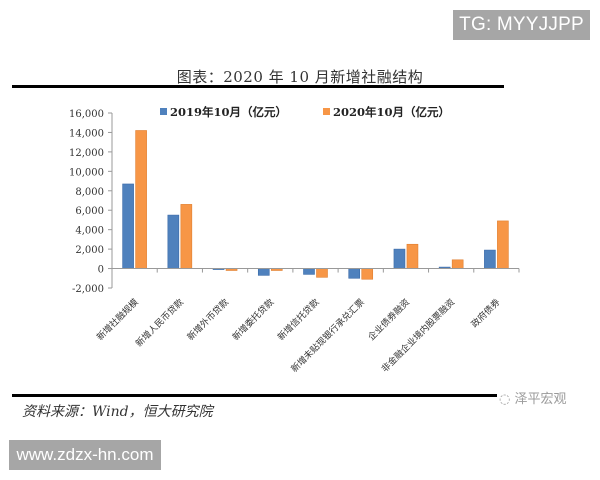 The image size is (600, 480). What do you see at coordinates (258, 395) in the screenshot?
I see `bottom-rule` at bounding box center [258, 395].